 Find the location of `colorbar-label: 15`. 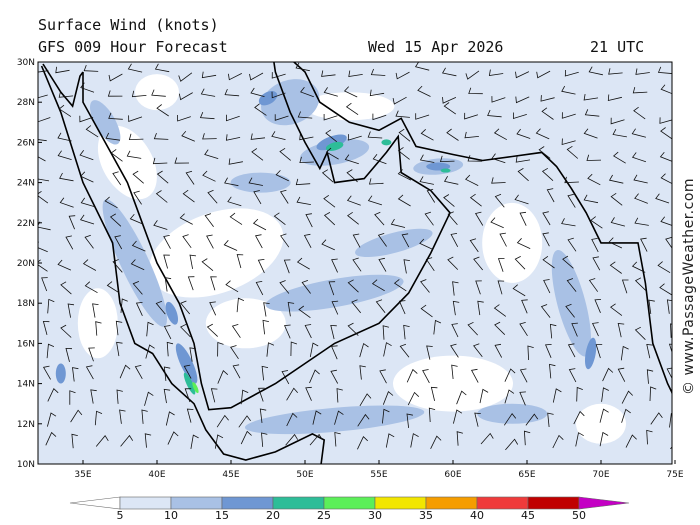

colorbar-label: 15 is located at coordinates (222, 515).